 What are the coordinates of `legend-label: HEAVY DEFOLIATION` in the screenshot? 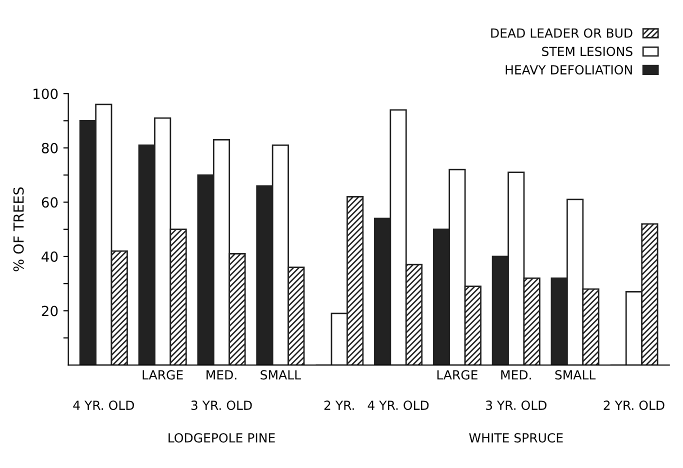 It's located at (569, 69).